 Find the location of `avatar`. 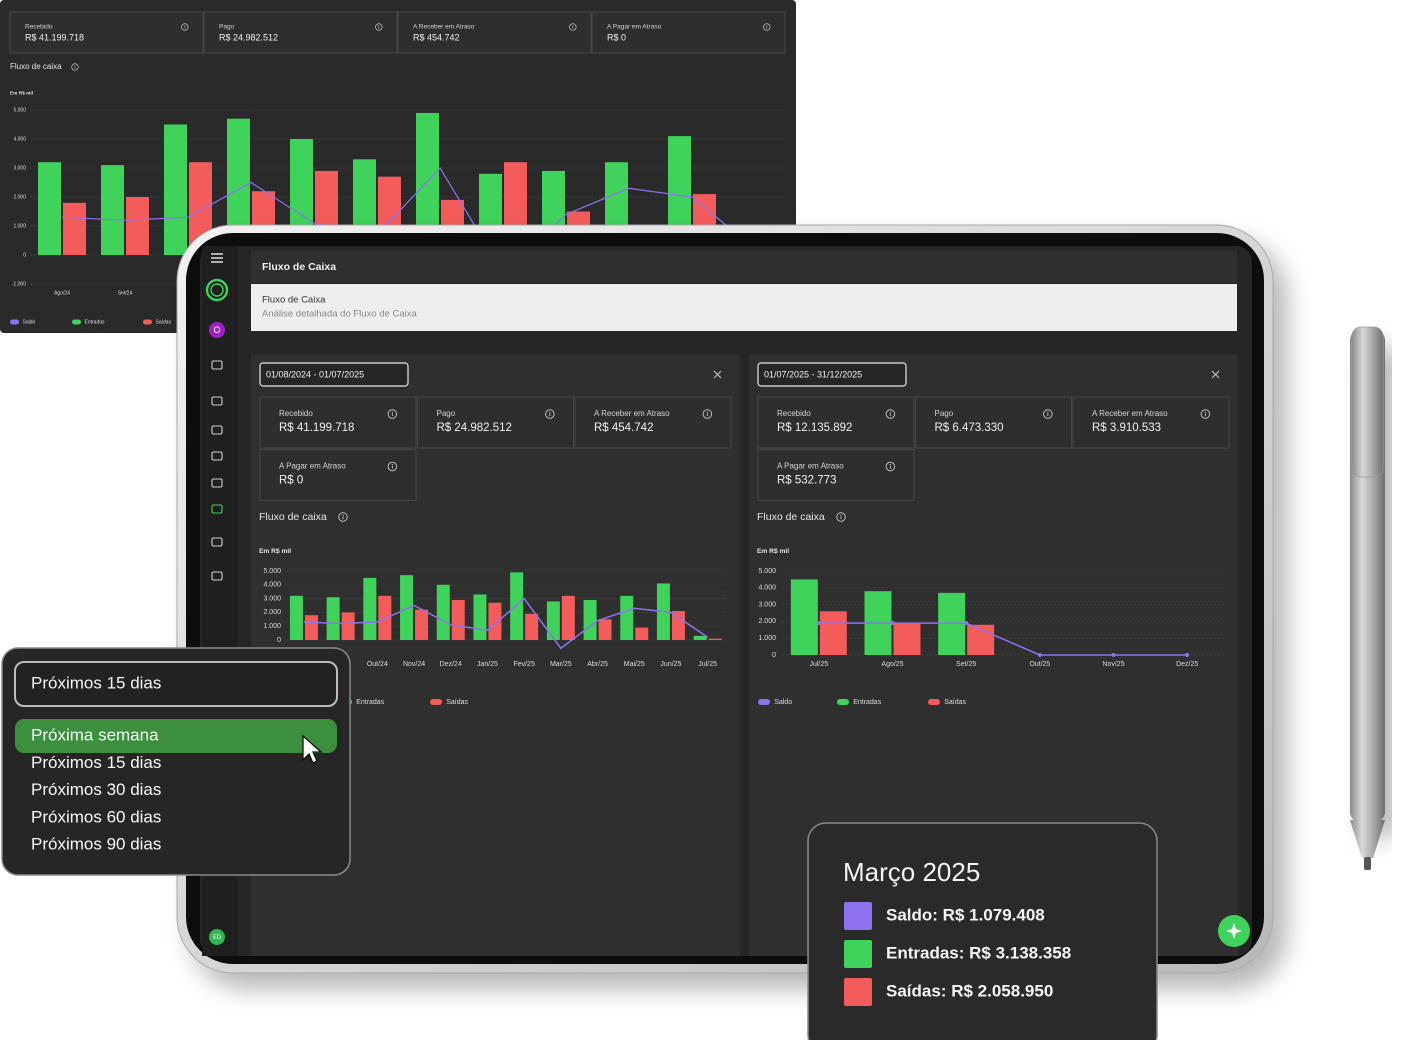

avatar is located at coordinates (217, 330).